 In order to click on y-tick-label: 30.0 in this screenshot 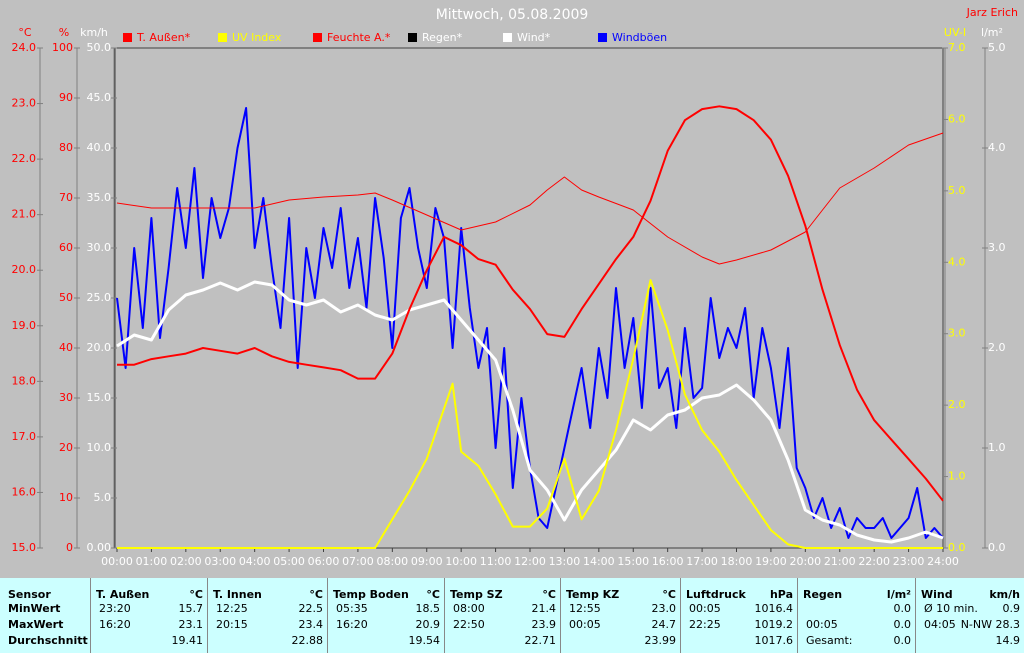, I will do `click(99, 247)`.